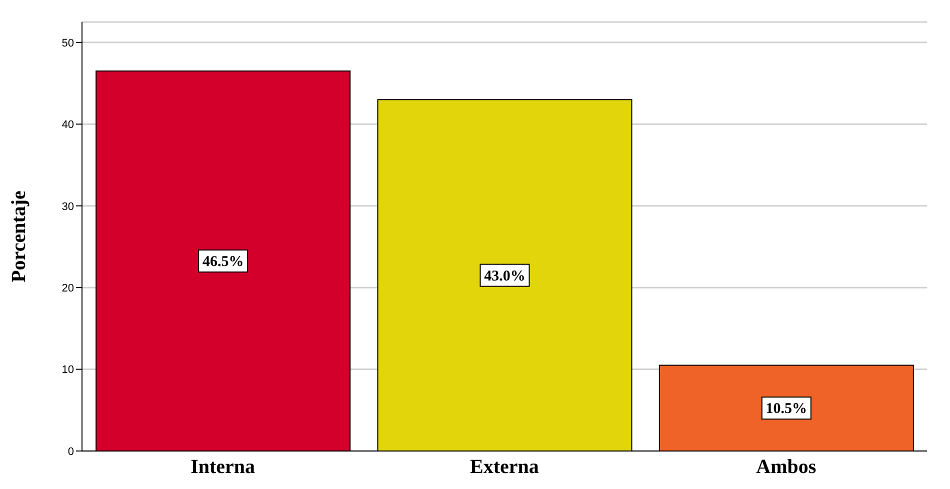  What do you see at coordinates (68, 288) in the screenshot?
I see `y-tick-label: 20` at bounding box center [68, 288].